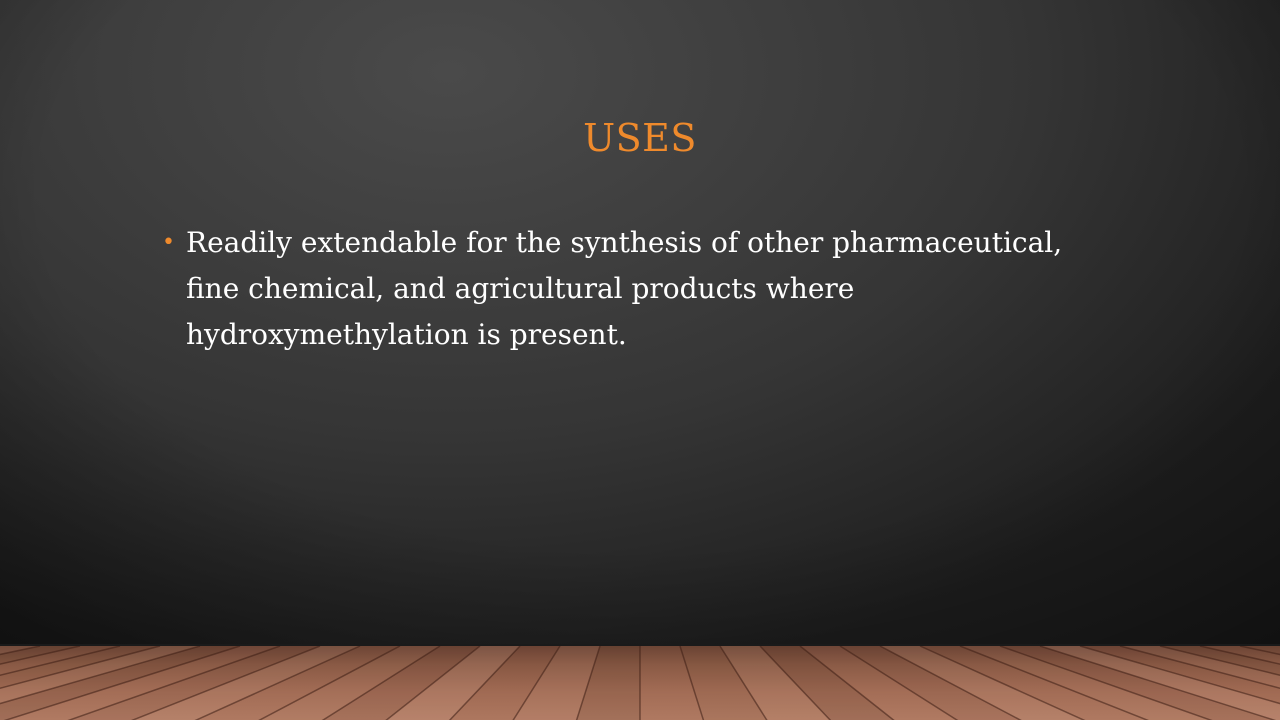  Describe the element at coordinates (640, 138) in the screenshot. I see `slide-title: USES` at that location.